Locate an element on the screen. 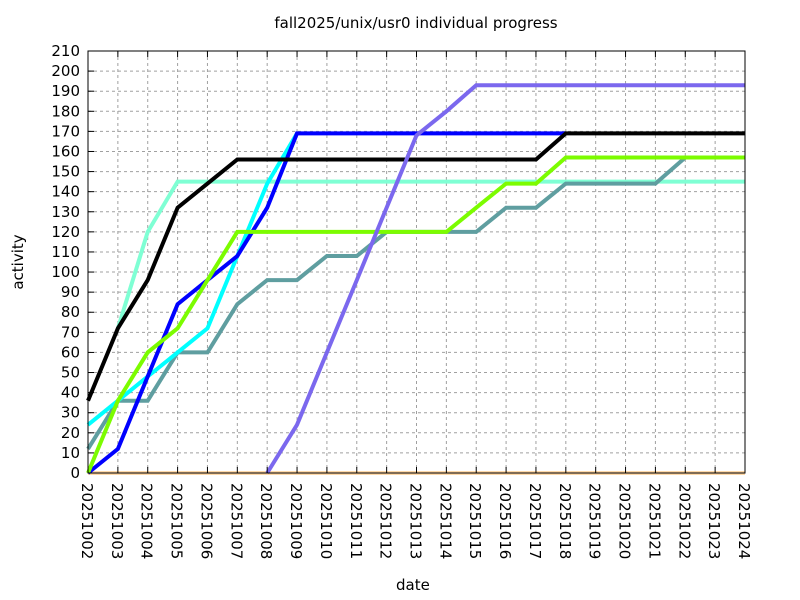 The width and height of the screenshot is (800, 600). y-tick-label: 180 is located at coordinates (65, 111).